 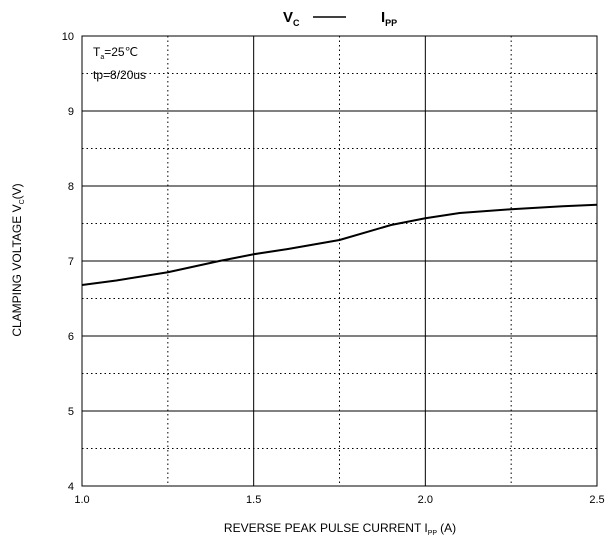 What do you see at coordinates (596, 500) in the screenshot?
I see `x-tick-label: 2.5` at bounding box center [596, 500].